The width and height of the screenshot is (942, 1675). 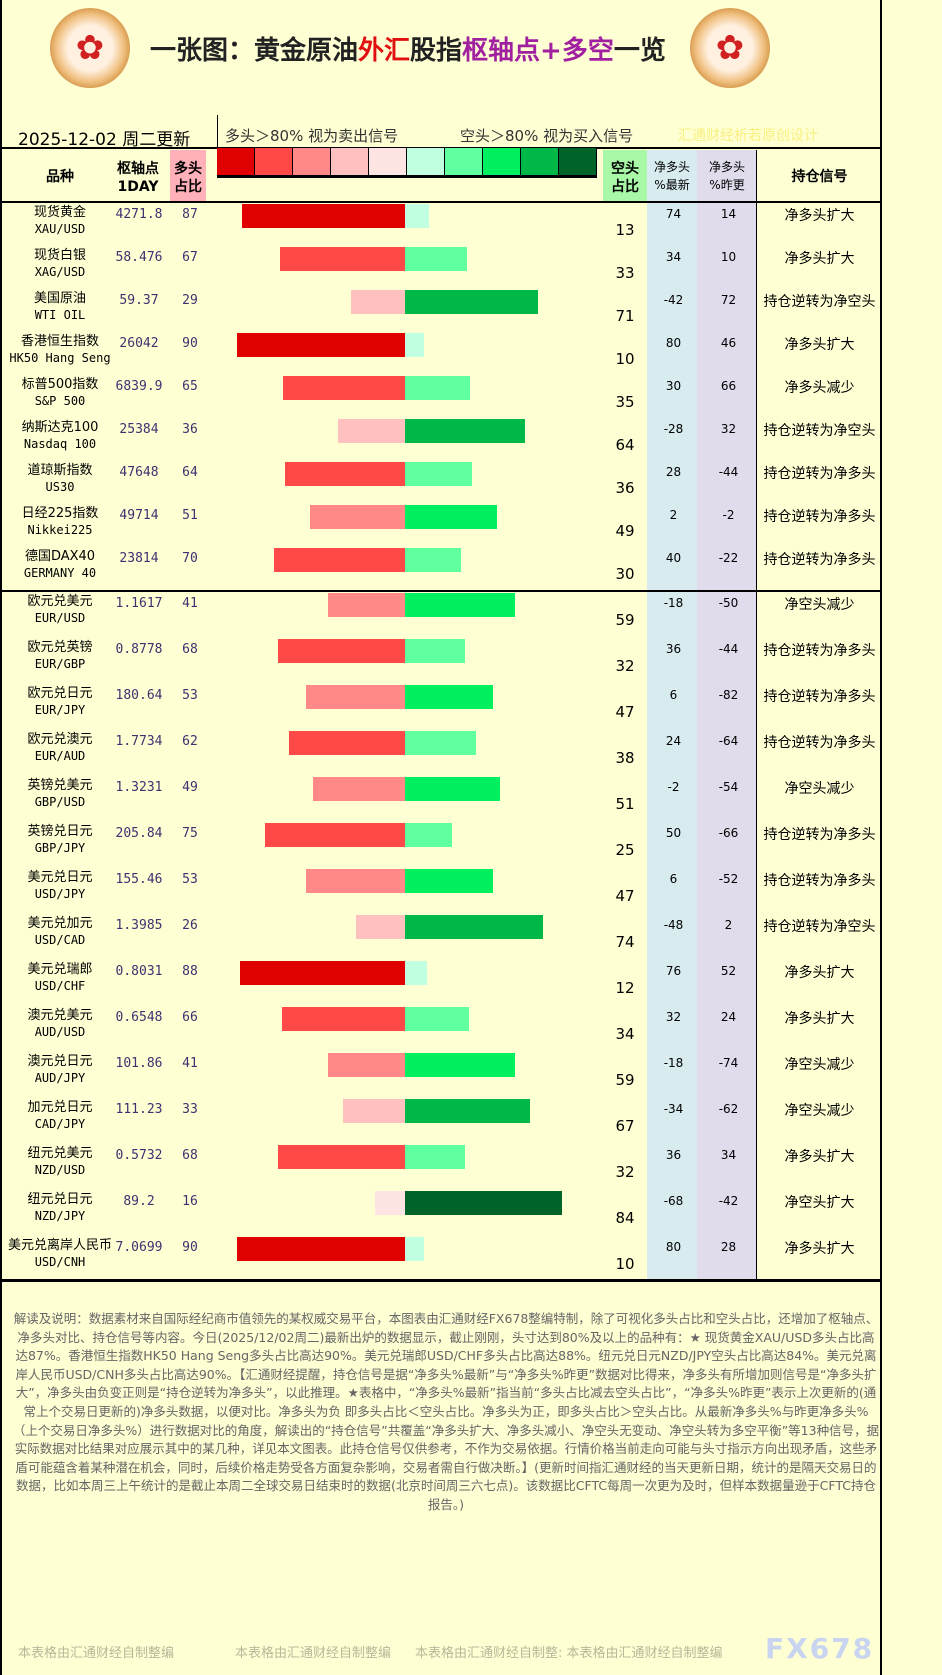 What do you see at coordinates (673, 603) in the screenshot?
I see `net-long-latest: -18` at bounding box center [673, 603].